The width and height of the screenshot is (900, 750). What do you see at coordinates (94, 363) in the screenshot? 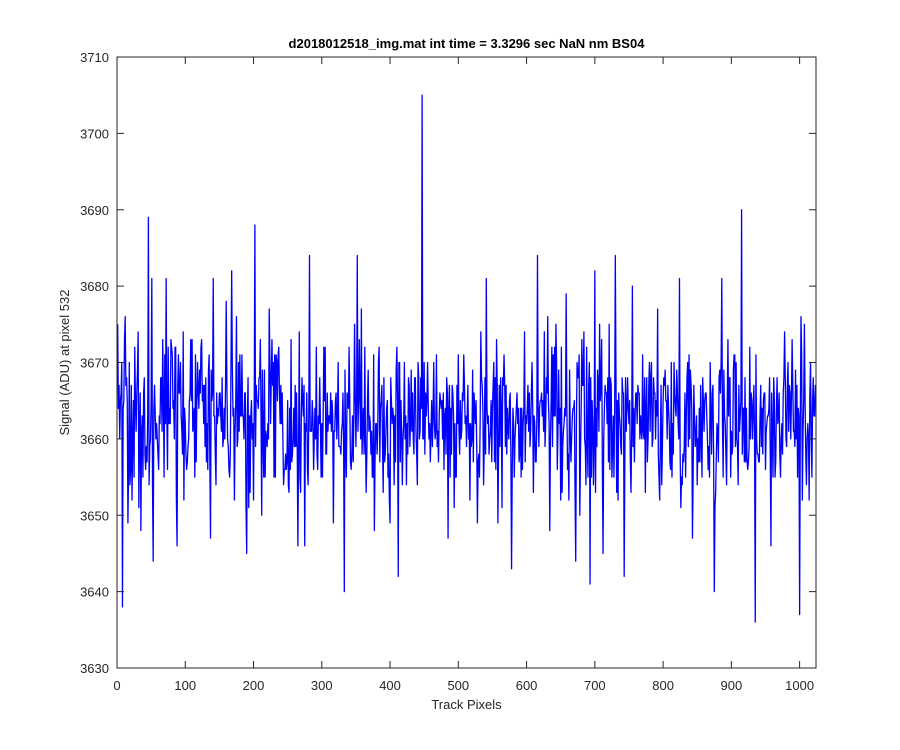
I see `y-tick-label: 3670` at bounding box center [94, 363].